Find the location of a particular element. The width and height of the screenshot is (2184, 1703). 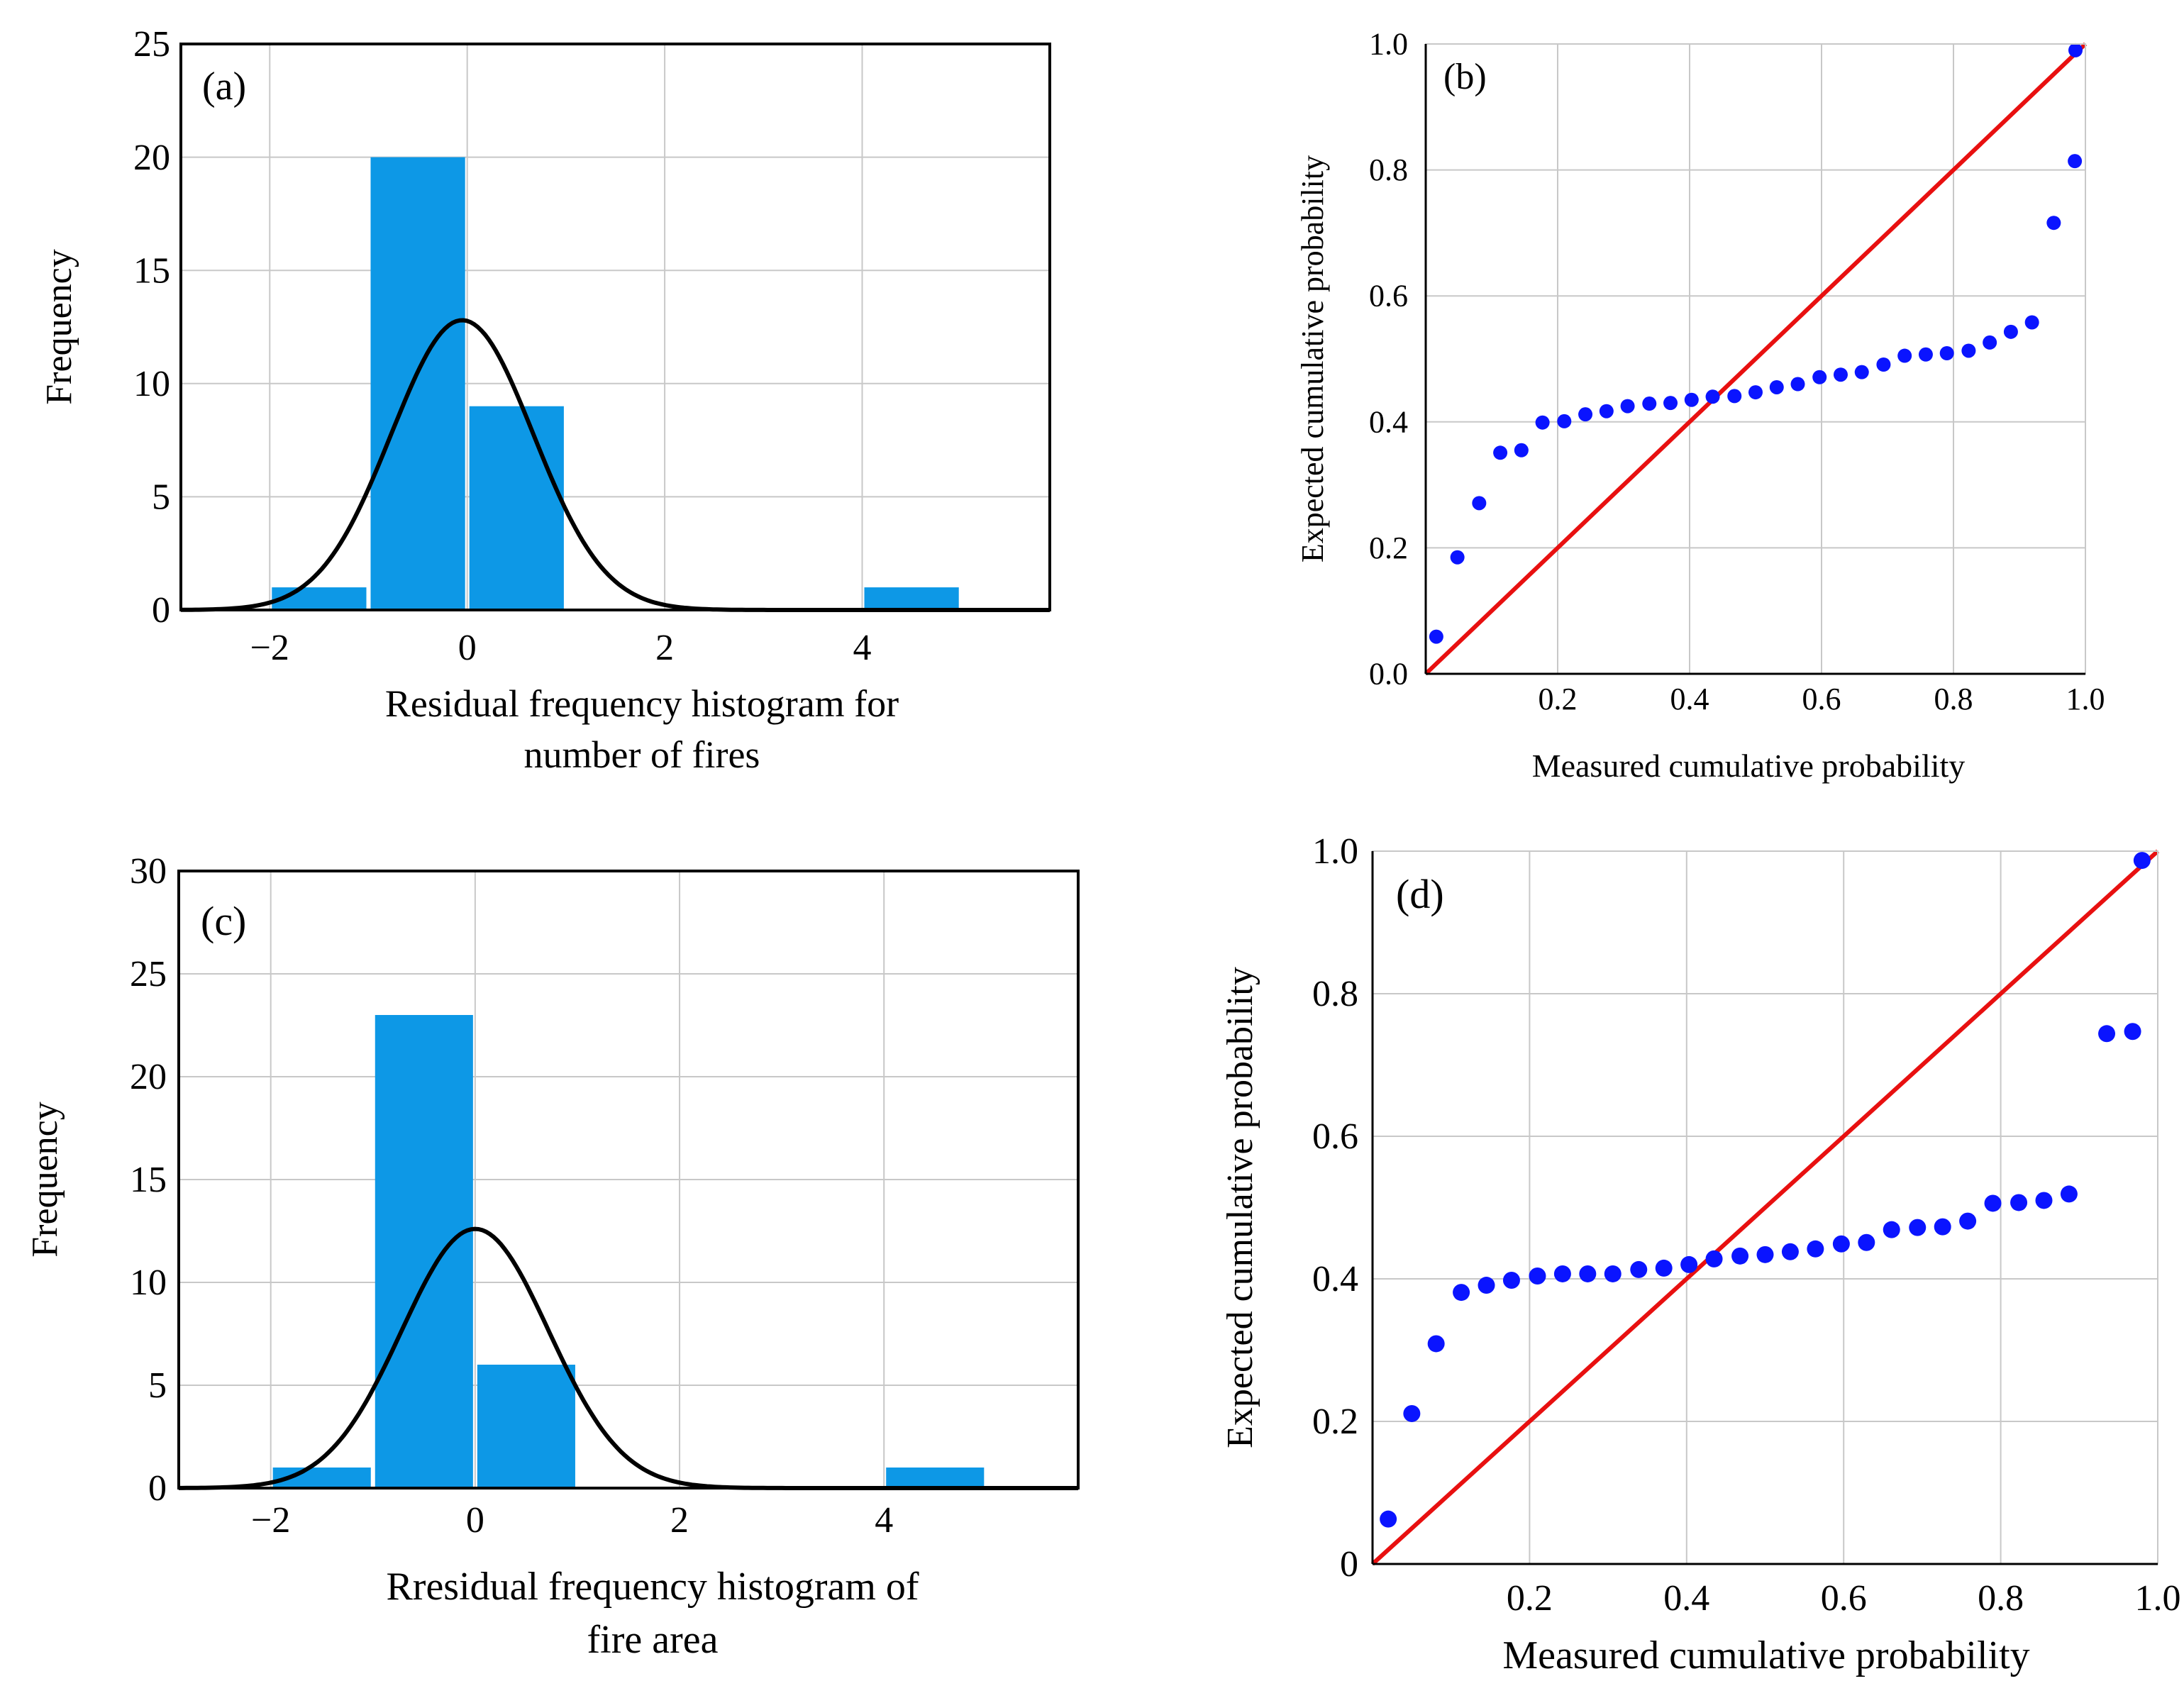

y-axis-label: Frequency is located at coordinates (45, 1179).